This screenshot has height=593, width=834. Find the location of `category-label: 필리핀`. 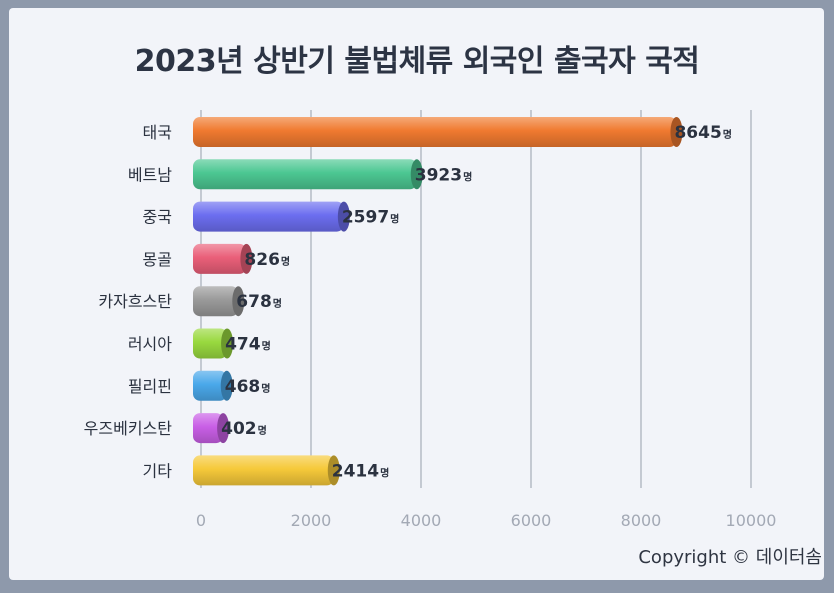

category-label: 필리핀 is located at coordinates (150, 386).